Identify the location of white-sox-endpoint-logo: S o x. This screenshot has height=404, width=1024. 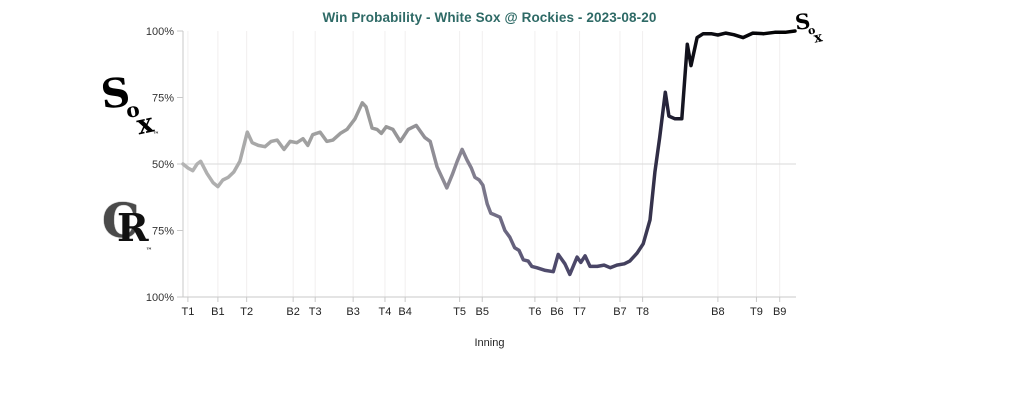
(811, 30).